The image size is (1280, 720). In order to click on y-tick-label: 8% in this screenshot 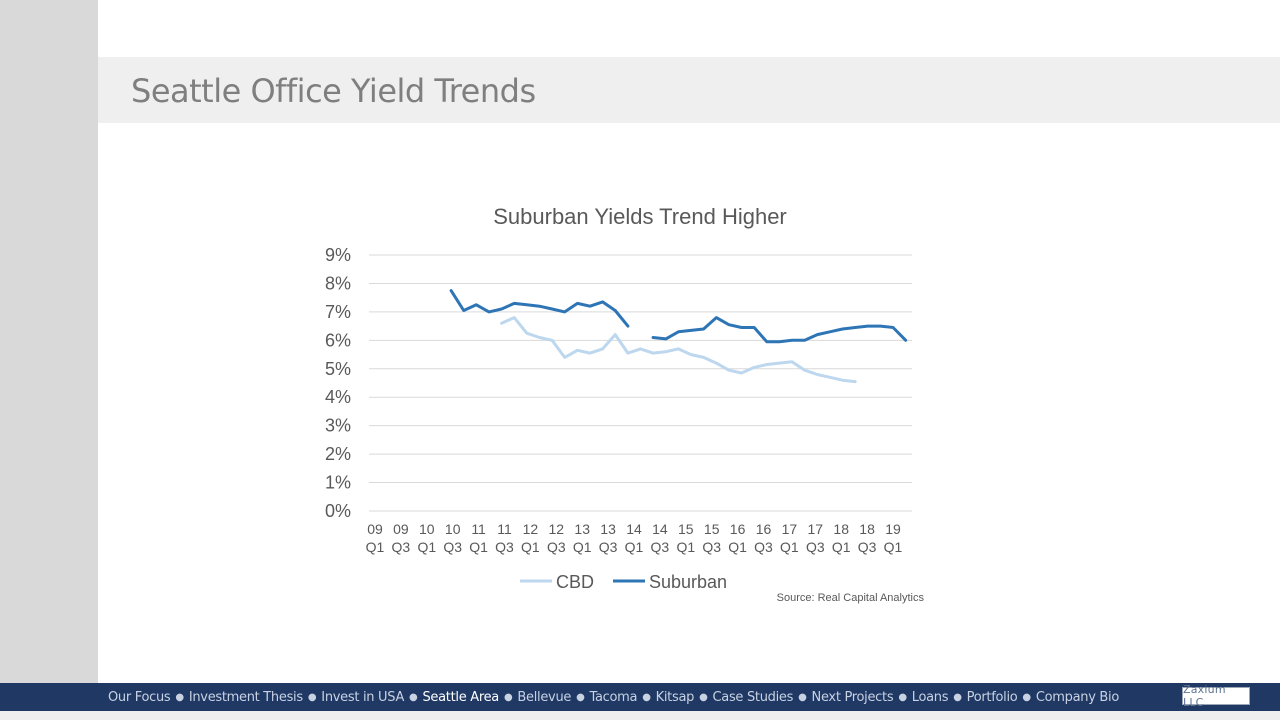, I will do `click(338, 283)`.